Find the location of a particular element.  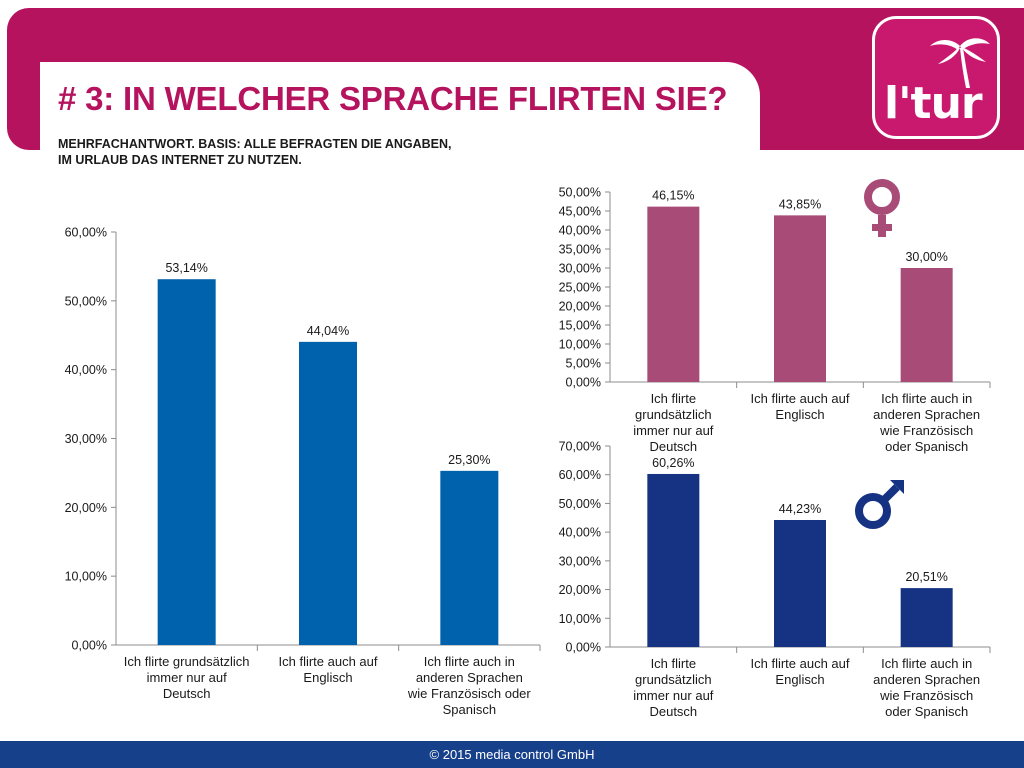

logo-text: l'tur is located at coordinates (933, 103).